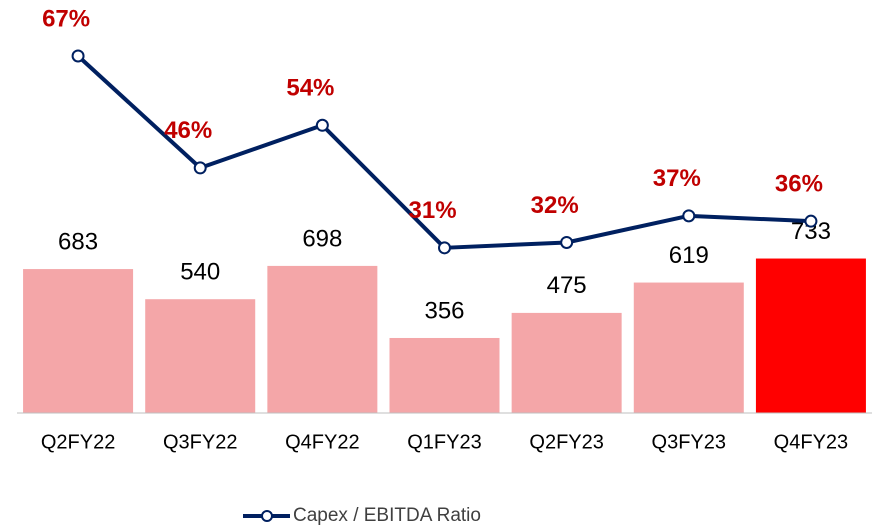 The height and width of the screenshot is (530, 875). I want to click on legend-label: Capex / EBITDA Ratio, so click(387, 515).